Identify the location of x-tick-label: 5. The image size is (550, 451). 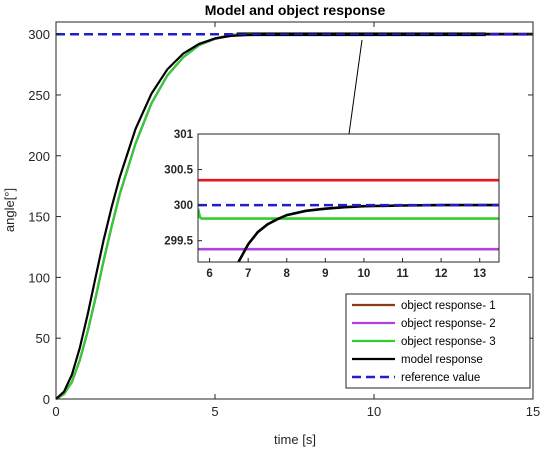
(214, 411).